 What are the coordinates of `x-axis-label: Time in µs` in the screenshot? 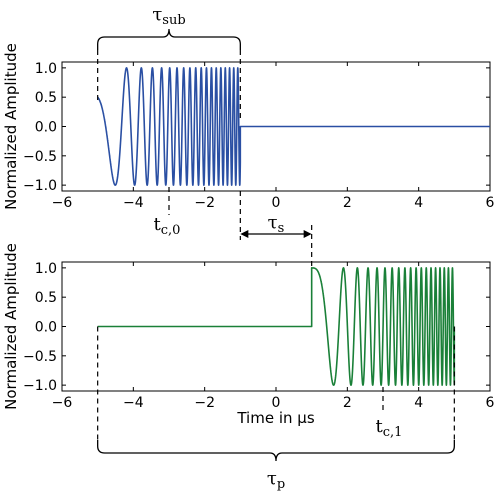 It's located at (275, 418).